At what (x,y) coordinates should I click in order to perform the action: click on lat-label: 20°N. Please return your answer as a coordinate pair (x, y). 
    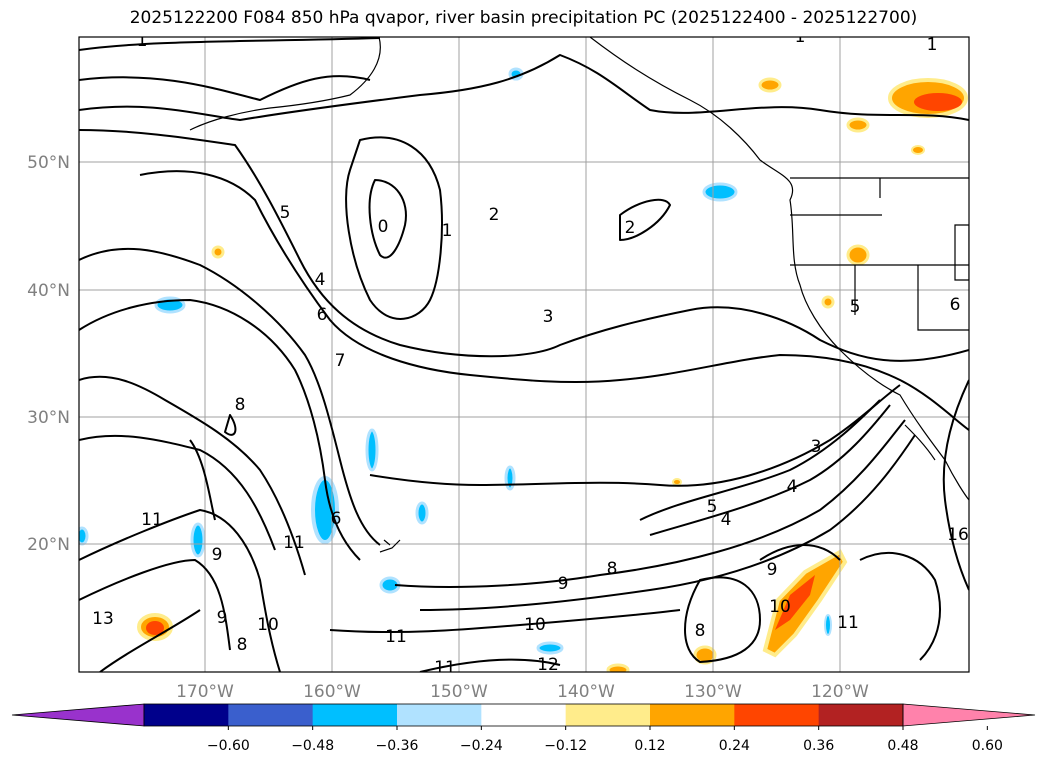
    Looking at the image, I should click on (48, 545).